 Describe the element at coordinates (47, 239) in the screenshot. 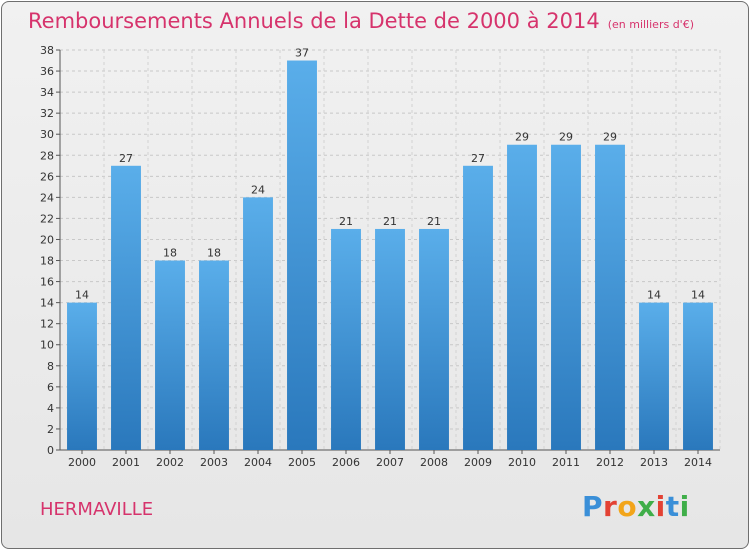

I see `y-tick-label: 20` at that location.